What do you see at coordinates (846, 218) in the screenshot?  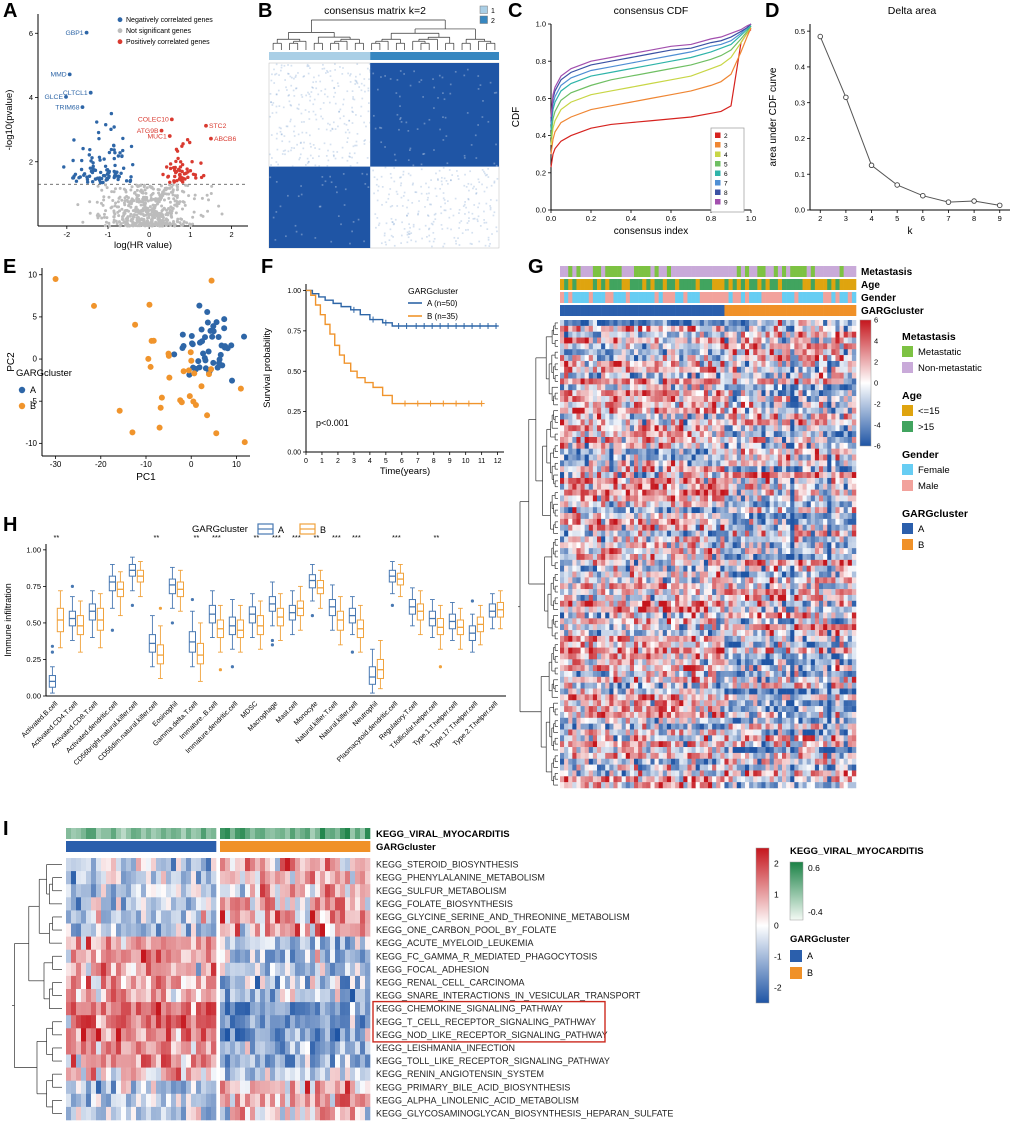 I see `x-tick-label: 3` at bounding box center [846, 218].